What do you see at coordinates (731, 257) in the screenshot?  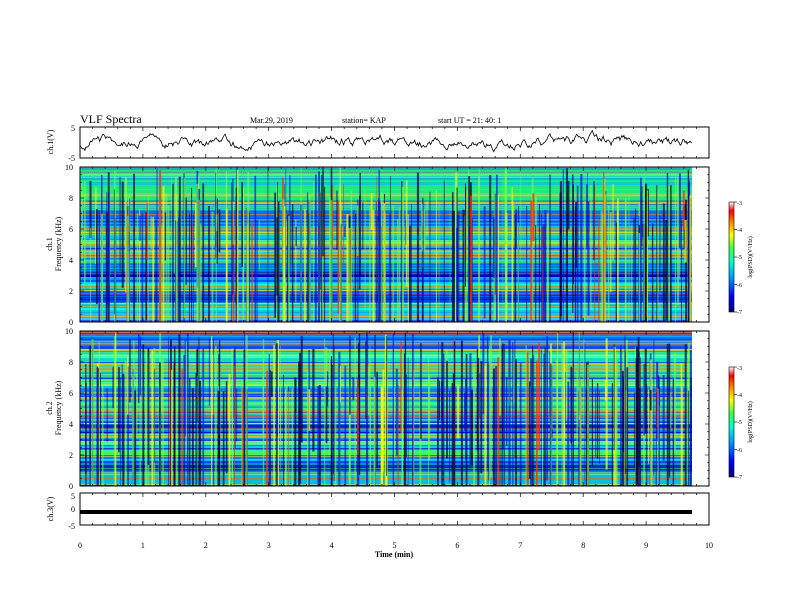 I see `ch1-colorbar-gradient` at bounding box center [731, 257].